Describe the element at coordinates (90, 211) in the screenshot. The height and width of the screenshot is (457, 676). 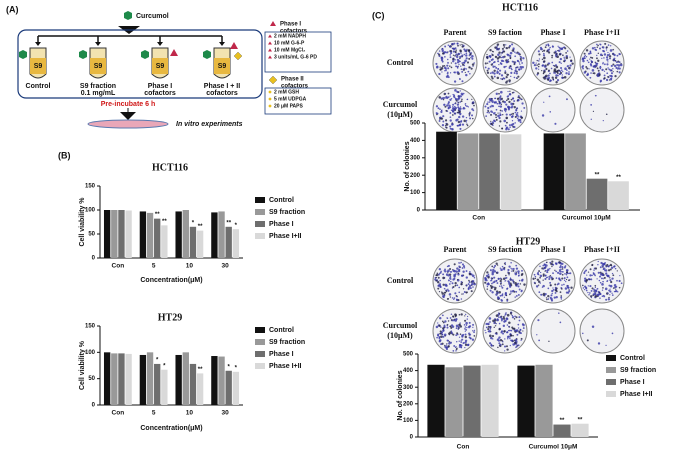
I see `y-tick-label: 100` at that location.